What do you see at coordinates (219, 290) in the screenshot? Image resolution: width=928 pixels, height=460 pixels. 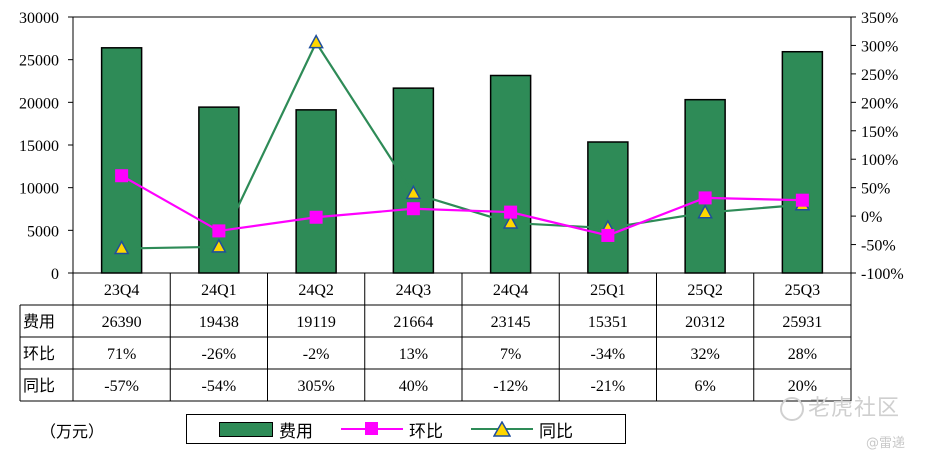 I see `category-label: 24Q1` at bounding box center [219, 290].